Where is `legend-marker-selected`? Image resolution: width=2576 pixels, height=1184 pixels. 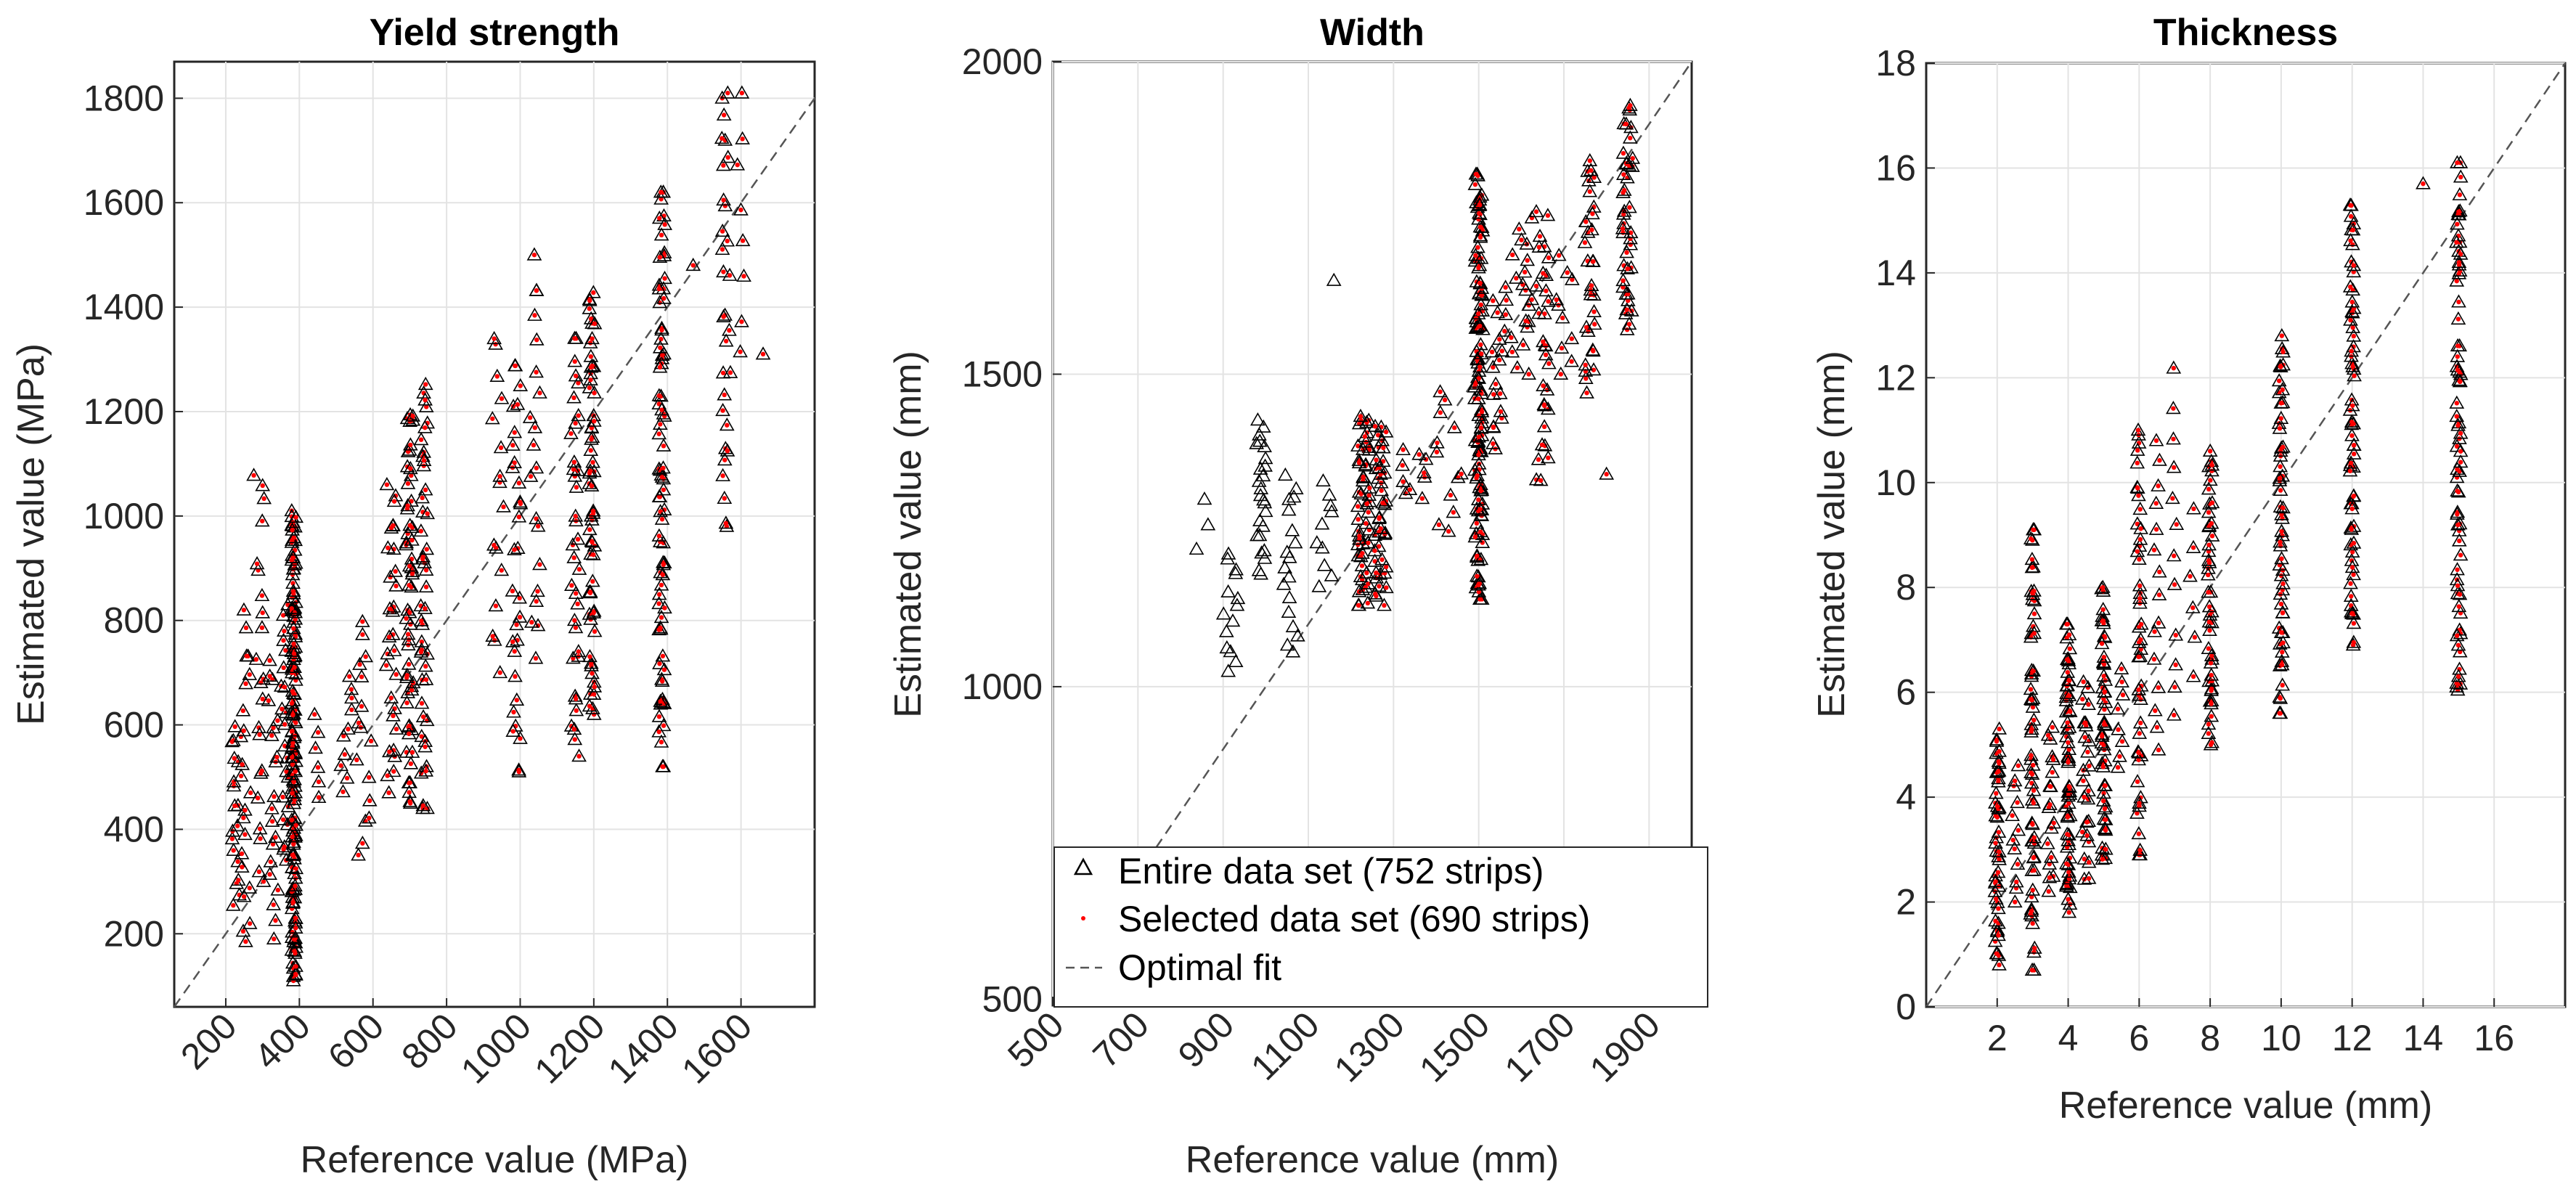 legend-marker-selected is located at coordinates (1083, 918).